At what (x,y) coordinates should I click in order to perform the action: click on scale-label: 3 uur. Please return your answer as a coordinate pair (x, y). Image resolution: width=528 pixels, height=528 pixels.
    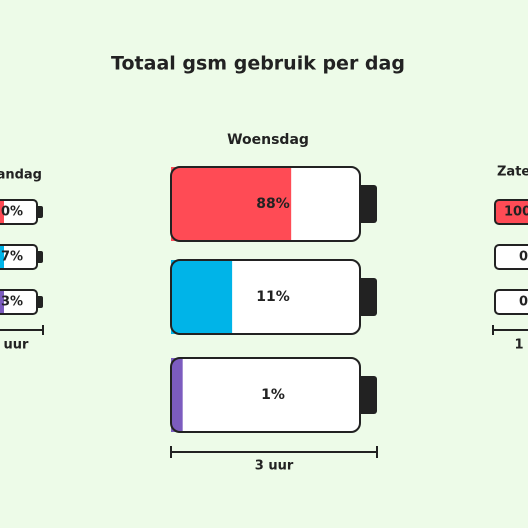
    Looking at the image, I should click on (274, 466).